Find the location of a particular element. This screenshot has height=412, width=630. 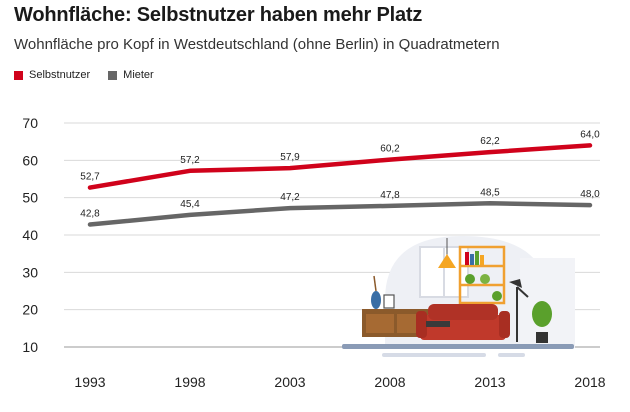

series-line-mieter is located at coordinates (340, 214).